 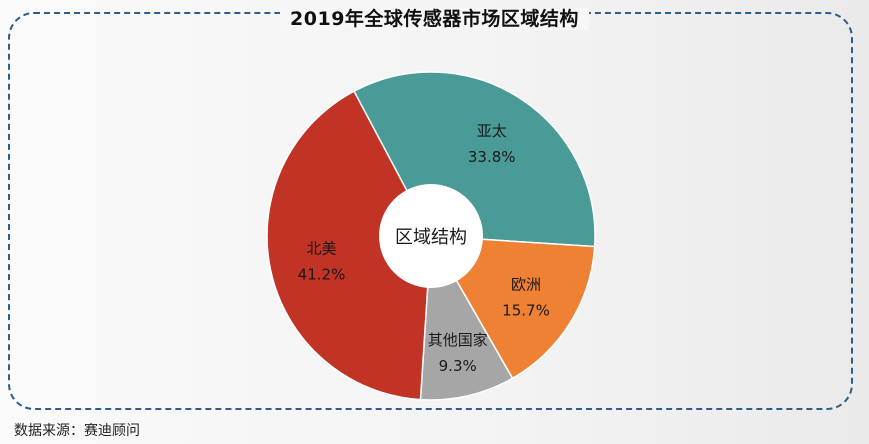 I want to click on slice-label-2: 其他国家, so click(x=458, y=340).